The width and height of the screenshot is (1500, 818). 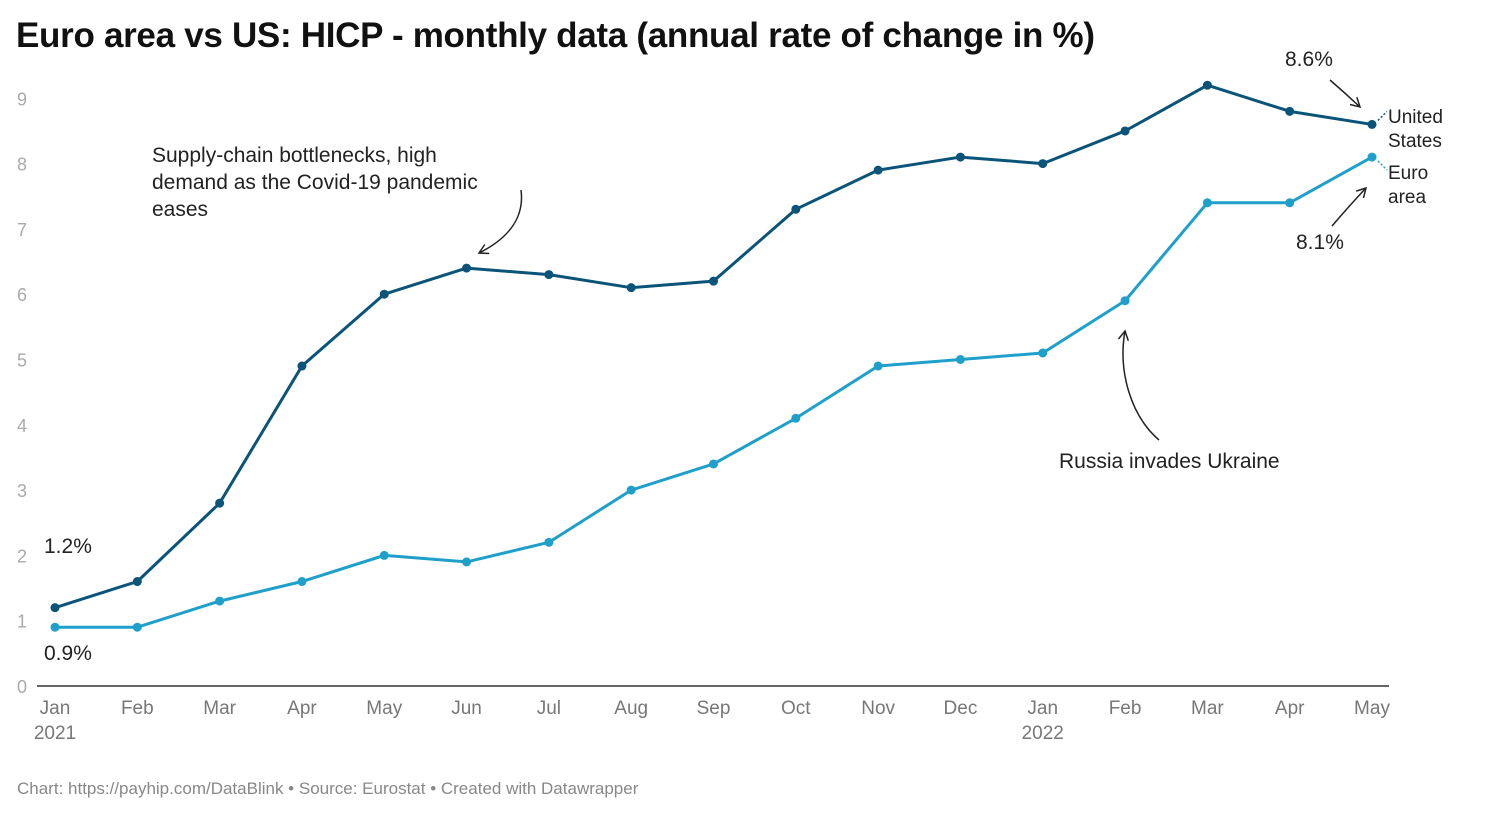 What do you see at coordinates (22, 687) in the screenshot?
I see `y-tick-label: 0` at bounding box center [22, 687].